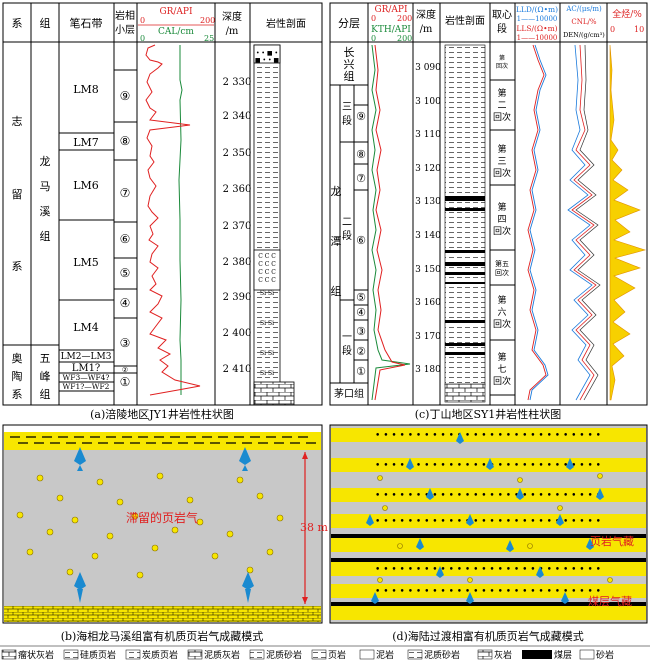 This screenshot has height=663, width=650. What do you see at coordinates (86, 368) in the screenshot?
I see `svg-text: LM1?` at bounding box center [86, 368].